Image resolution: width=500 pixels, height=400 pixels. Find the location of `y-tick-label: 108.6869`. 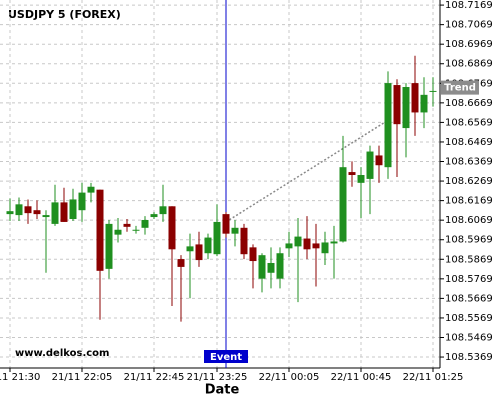

y-tick-label: 108.6869 is located at coordinates (469, 64).